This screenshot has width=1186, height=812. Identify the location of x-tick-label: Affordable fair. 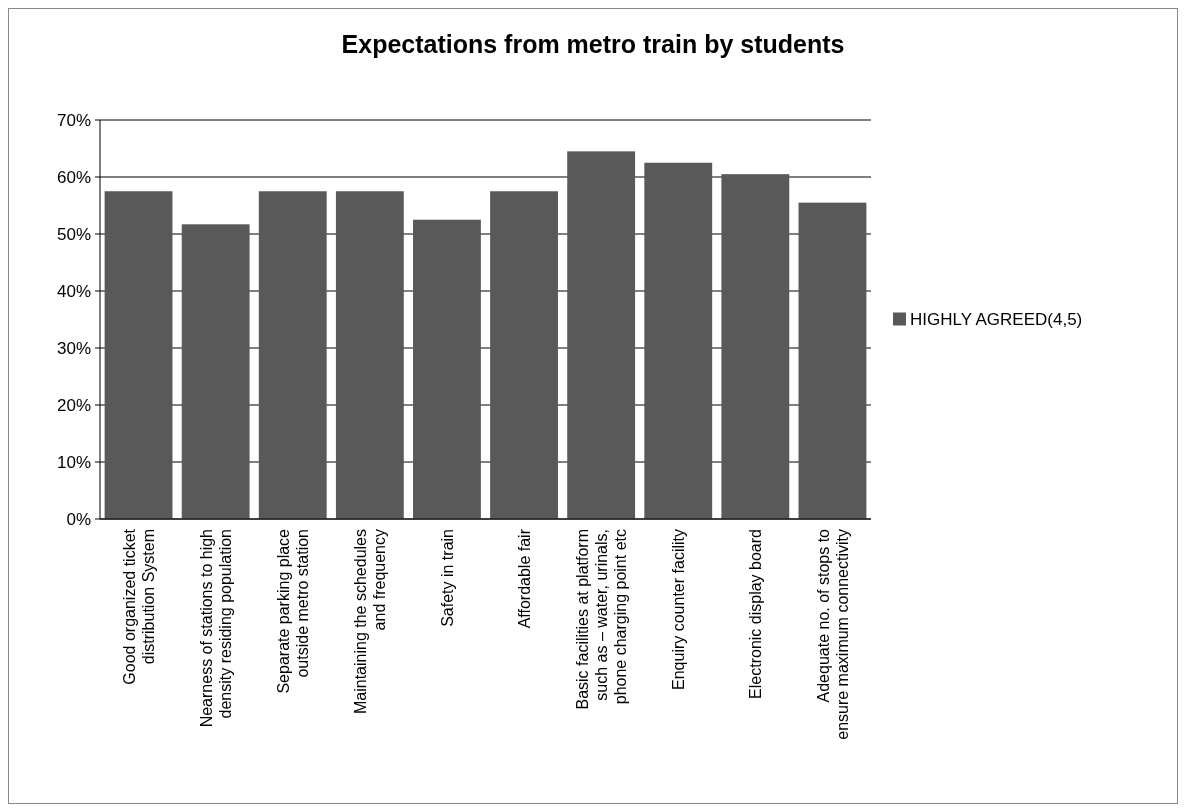
(524, 578).